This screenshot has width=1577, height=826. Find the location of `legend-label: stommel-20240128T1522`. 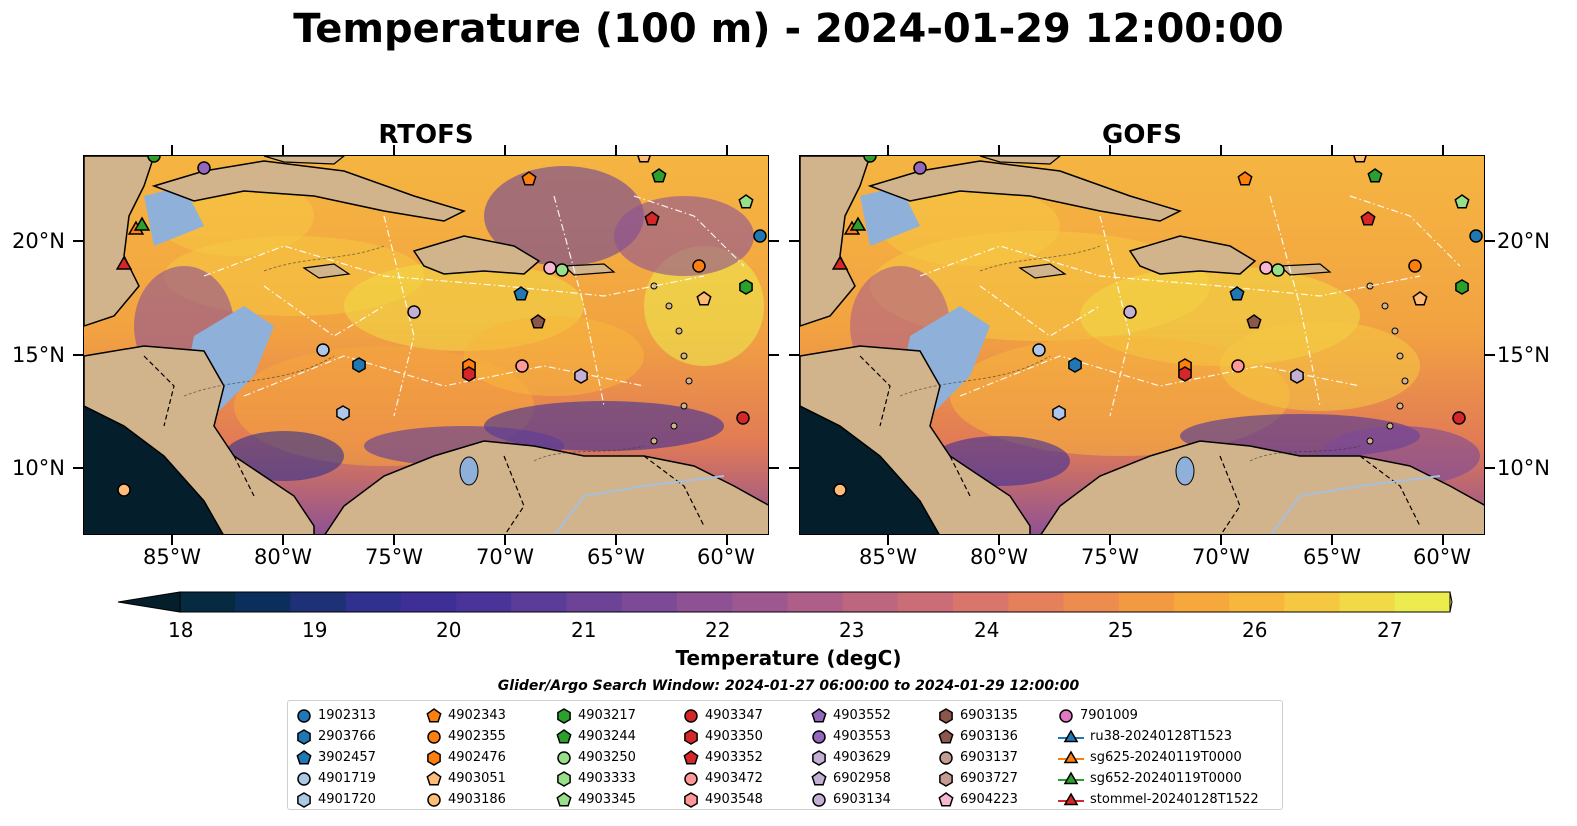

legend-label: stommel-20240128T1522 is located at coordinates (1174, 799).